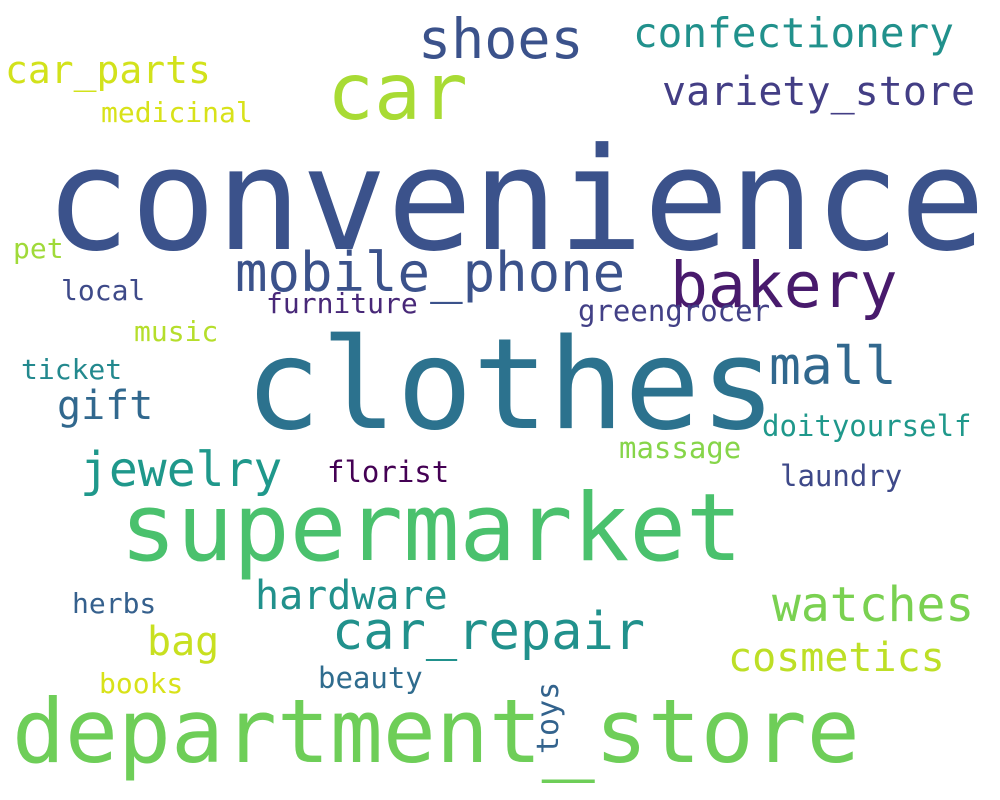 This screenshot has height=800, width=1000. What do you see at coordinates (867, 426) in the screenshot?
I see `word-doityourself: doityourself` at bounding box center [867, 426].